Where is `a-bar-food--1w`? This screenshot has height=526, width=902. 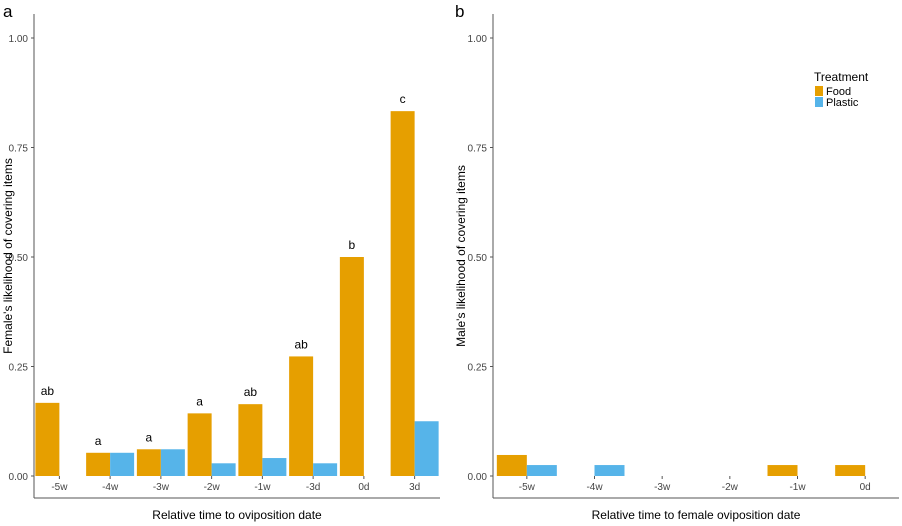
a-bar-food--1w is located at coordinates (250, 440).